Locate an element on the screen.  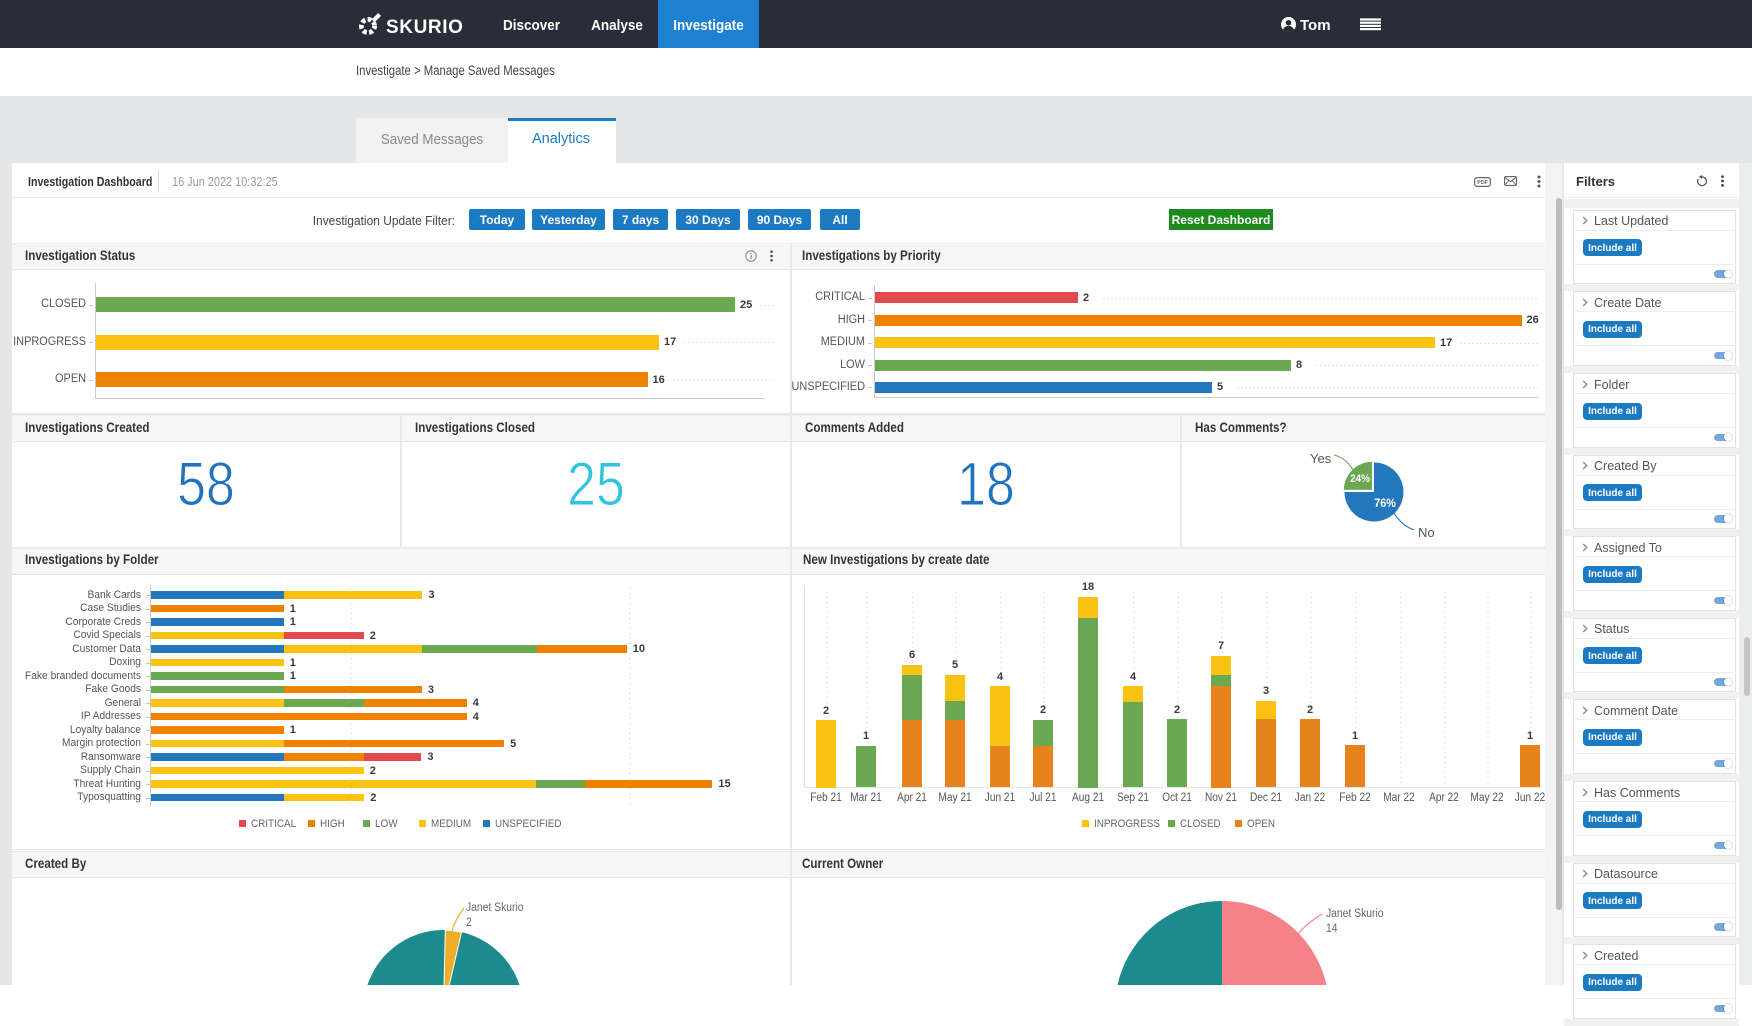
svg-text: PDF is located at coordinates (1482, 183).